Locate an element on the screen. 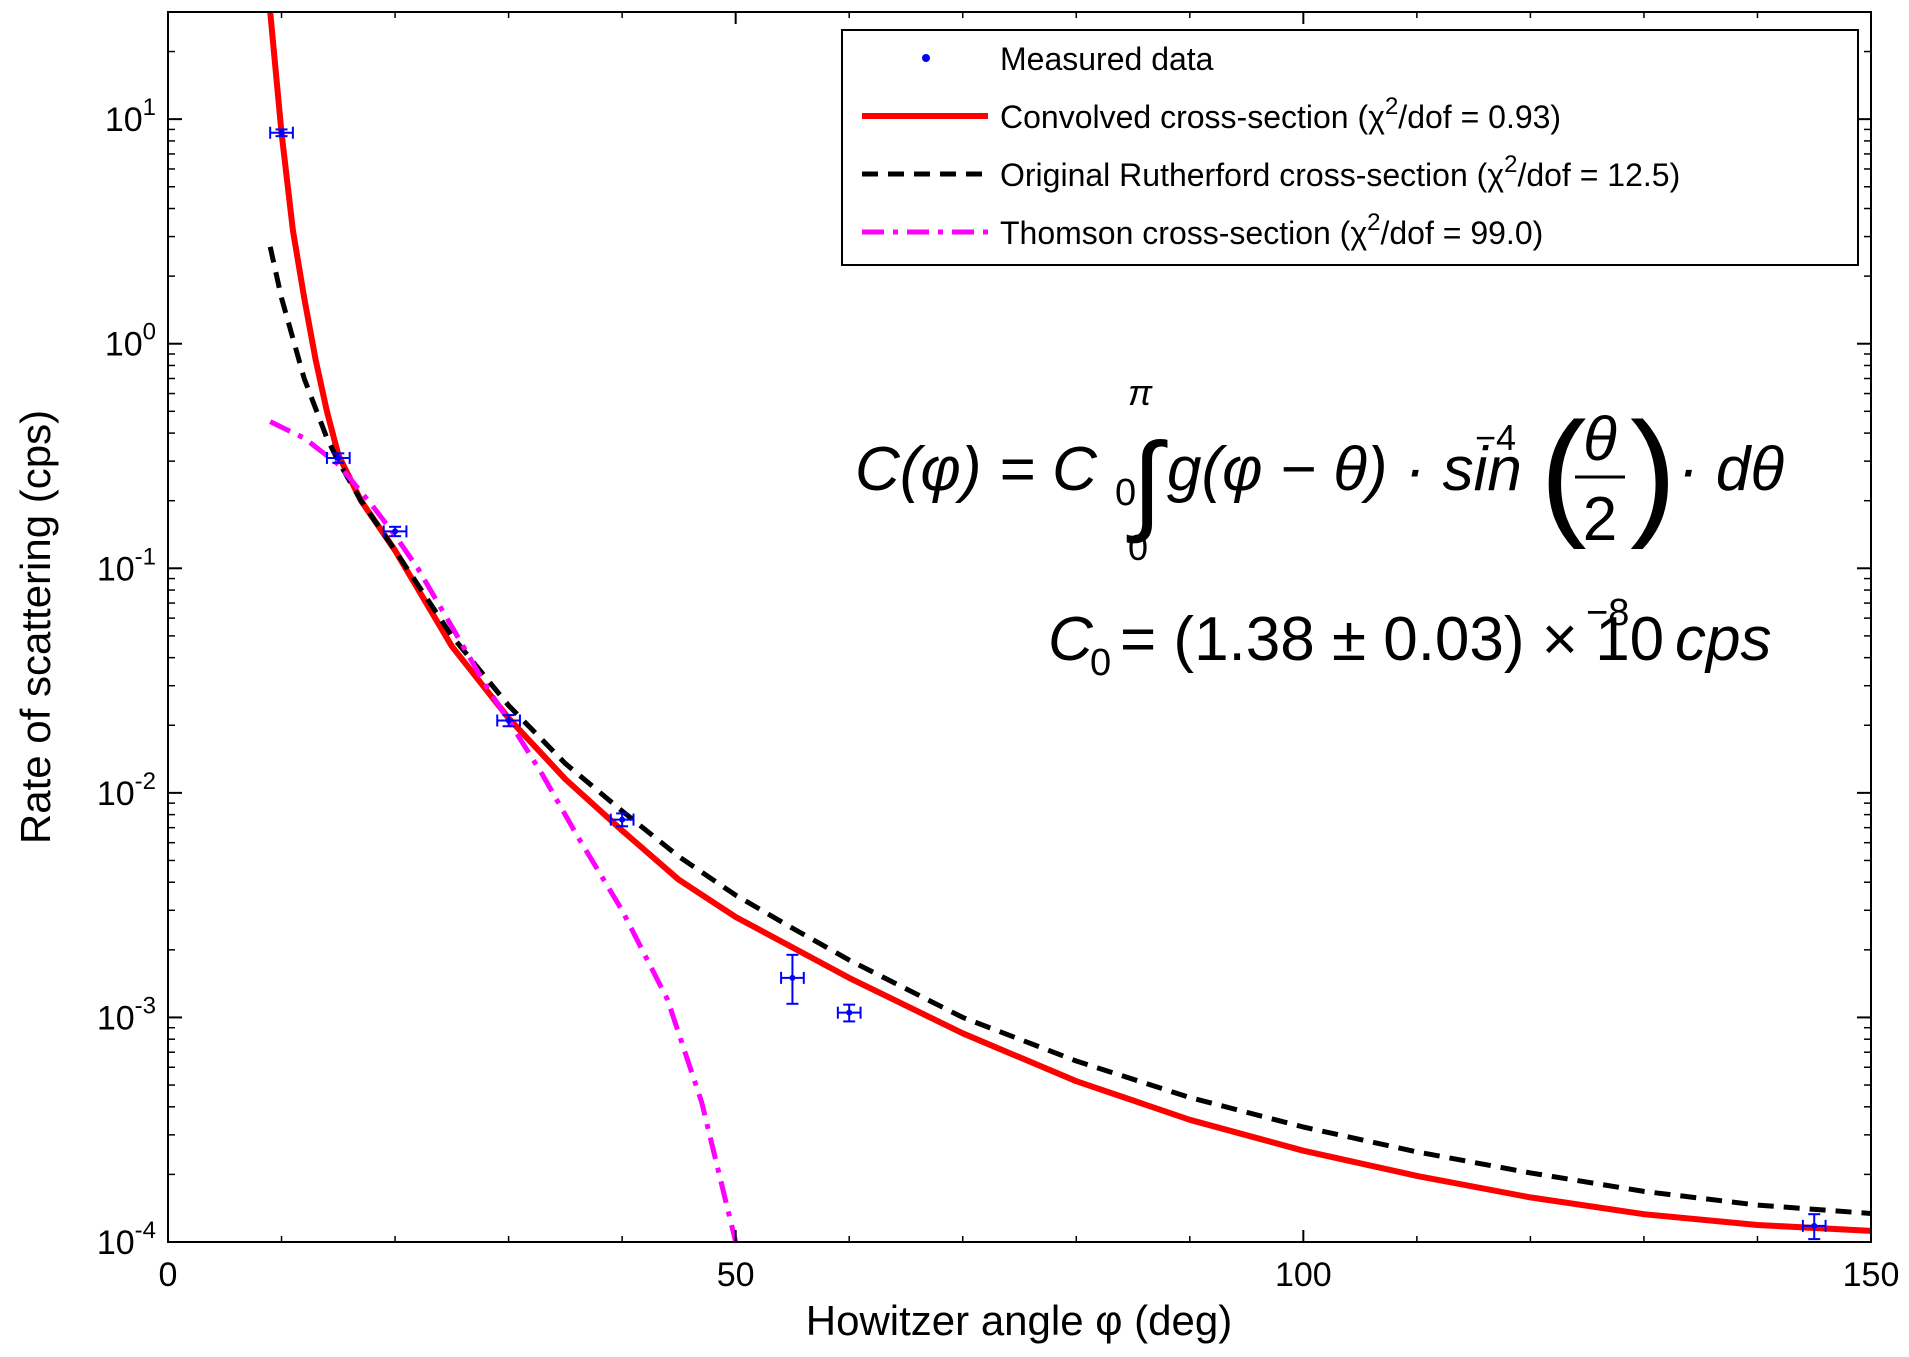 The height and width of the screenshot is (1357, 1909). y-tick-label: 10¹ is located at coordinates (130, 116).